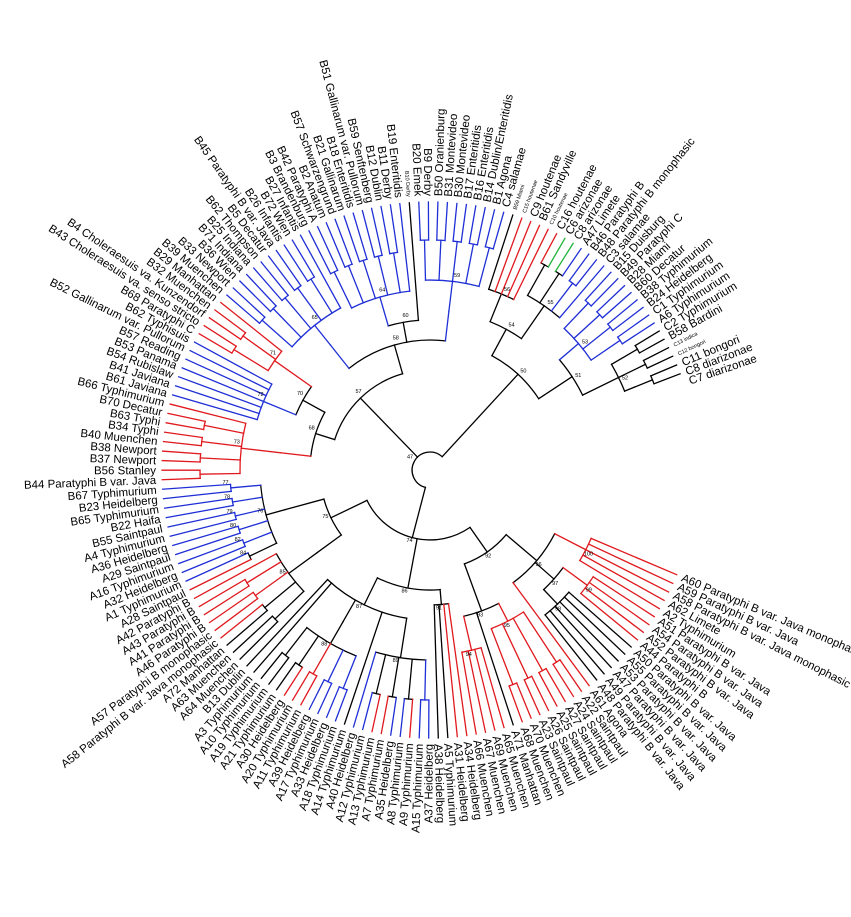 The image size is (851, 917). I want to click on bootstrap-value: 51, so click(578, 376).